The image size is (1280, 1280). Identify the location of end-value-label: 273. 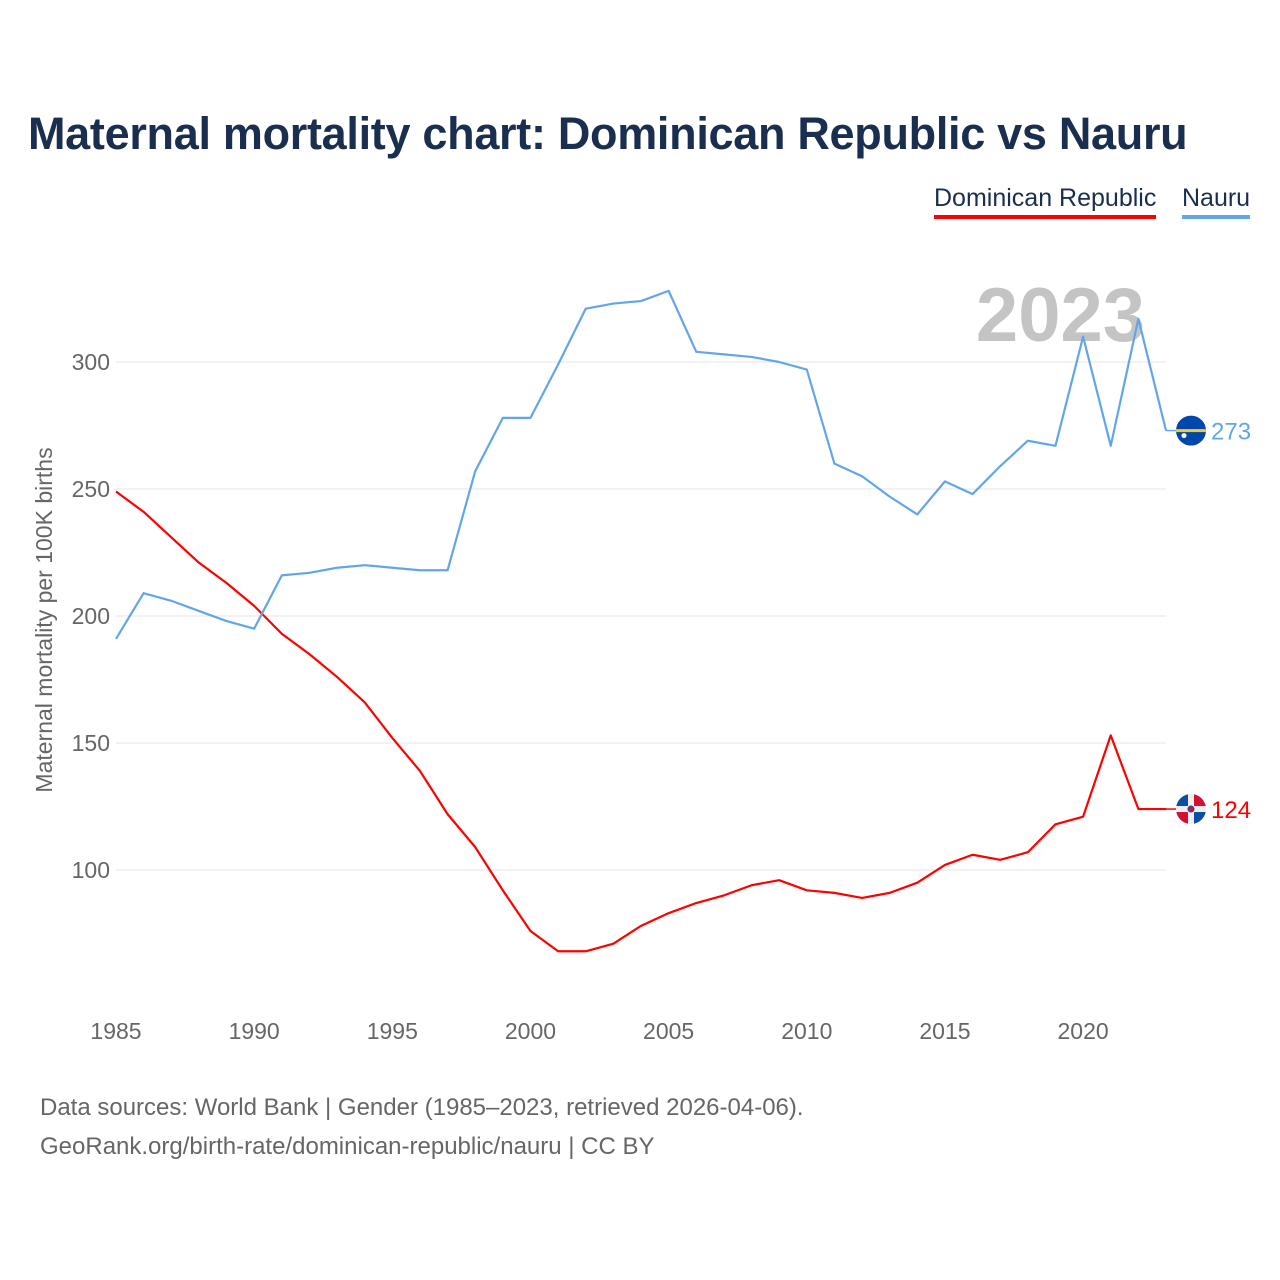
(1231, 432).